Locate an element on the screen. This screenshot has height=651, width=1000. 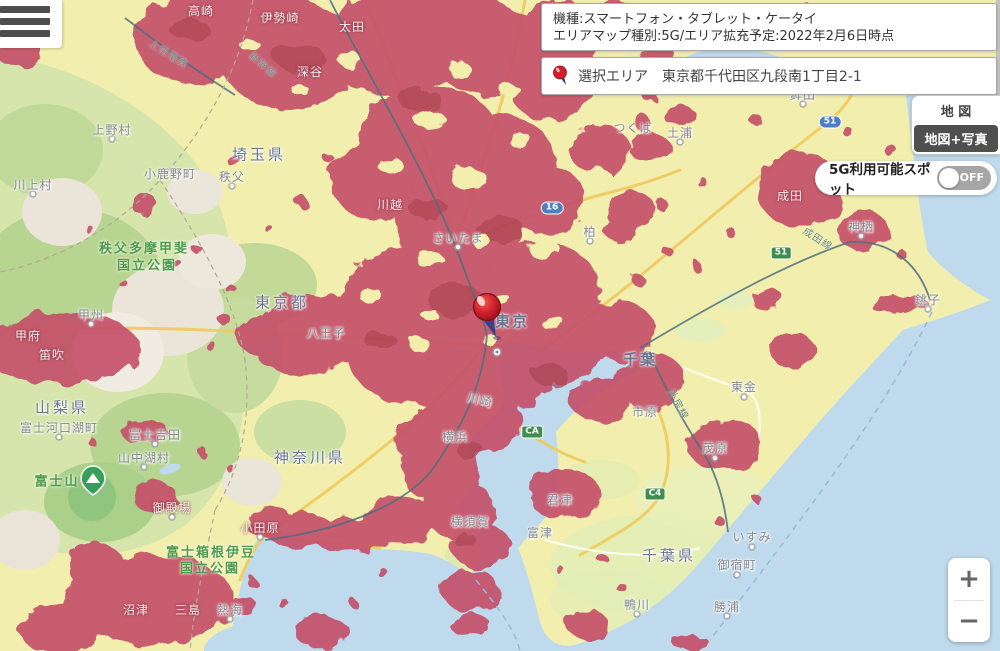
spot-toggle-switch: OFF is located at coordinates (964, 178).